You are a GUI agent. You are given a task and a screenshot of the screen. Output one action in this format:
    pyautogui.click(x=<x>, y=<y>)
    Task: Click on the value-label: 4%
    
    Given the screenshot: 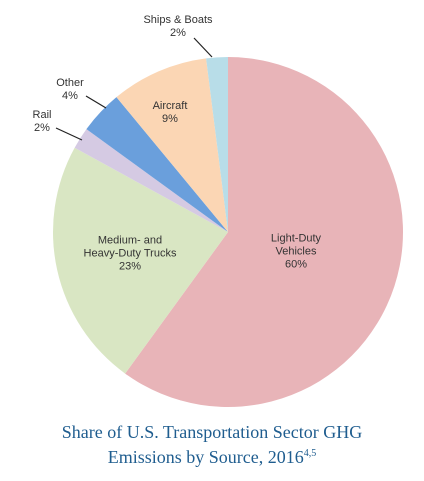 What is the action you would take?
    pyautogui.click(x=70, y=96)
    